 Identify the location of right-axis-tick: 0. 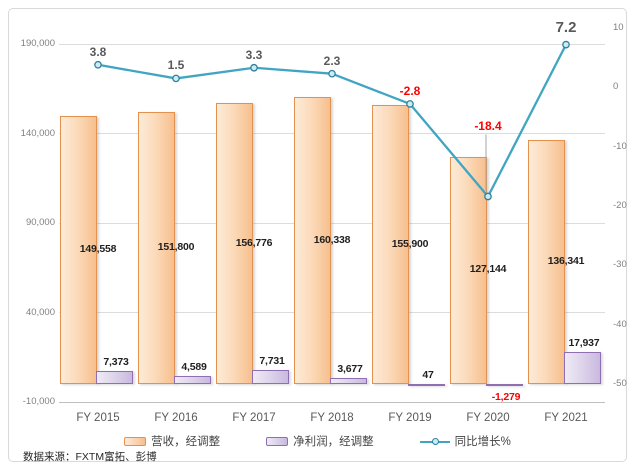
(616, 87).